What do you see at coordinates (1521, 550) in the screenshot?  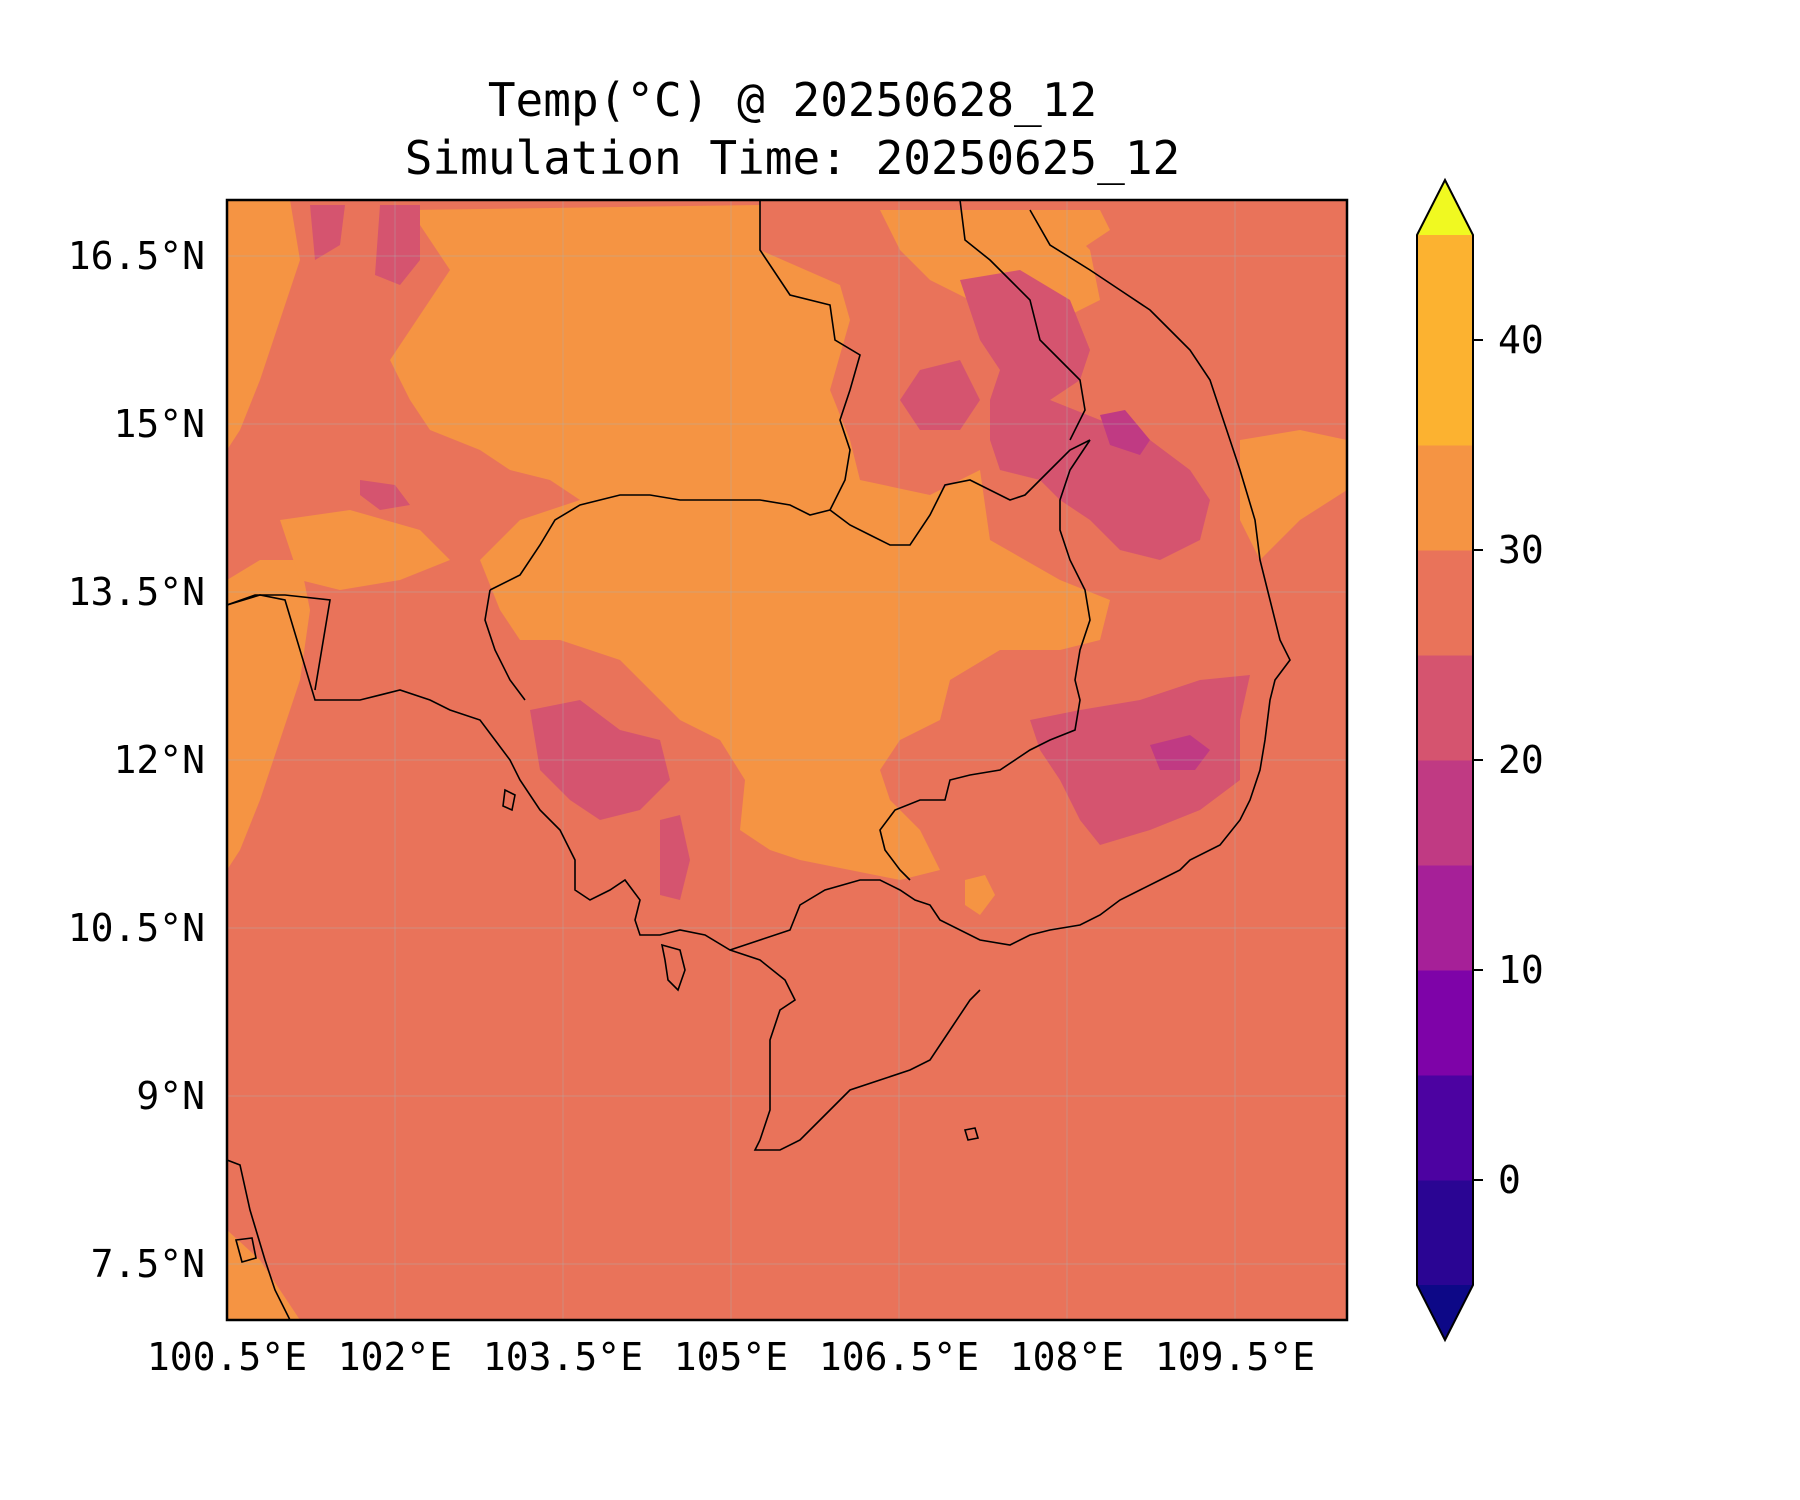 I see `colorbar-tick-label: 30` at bounding box center [1521, 550].